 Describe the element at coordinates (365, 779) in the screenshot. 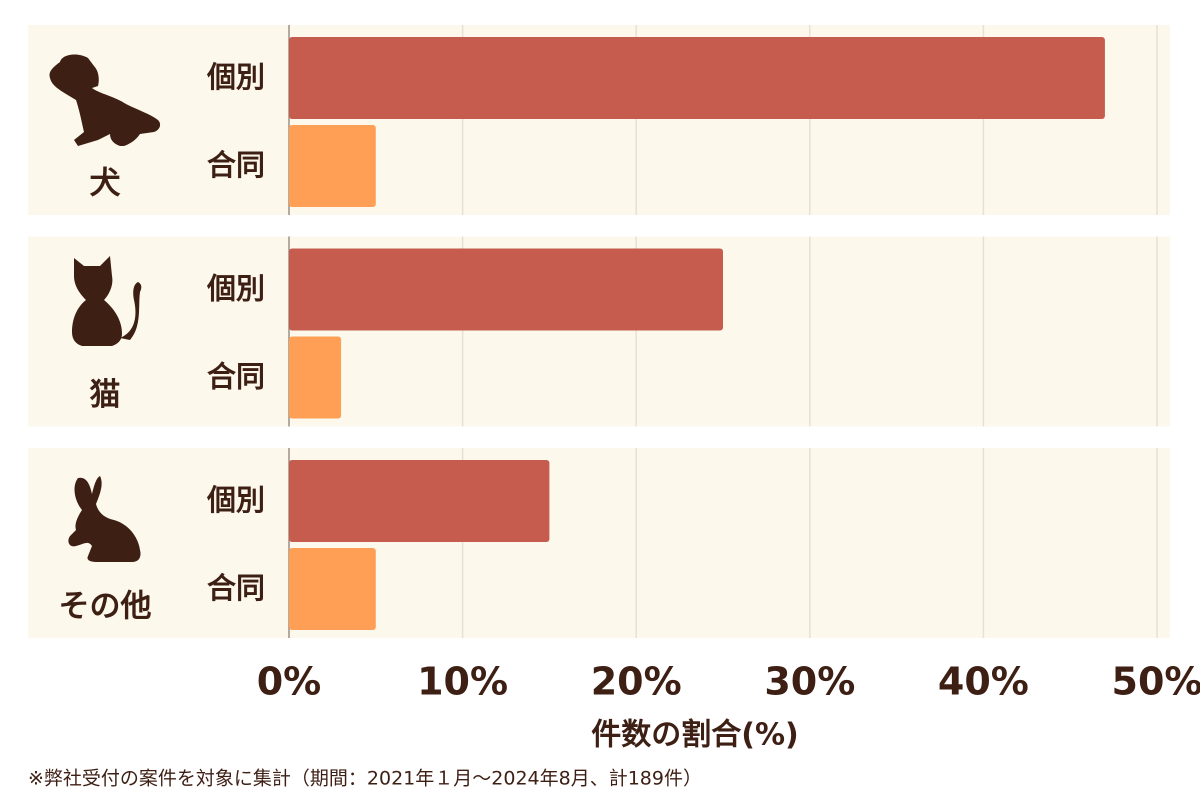

I see `footnote: ※弊社受付の案件を対象に集計（期間：2021年１月～2024年8月、計189件）` at that location.